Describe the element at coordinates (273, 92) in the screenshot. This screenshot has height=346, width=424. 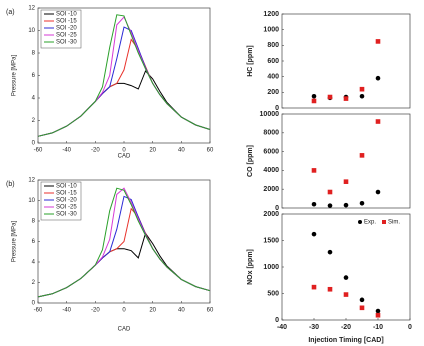
I see `y-tick-label: 200` at that location.